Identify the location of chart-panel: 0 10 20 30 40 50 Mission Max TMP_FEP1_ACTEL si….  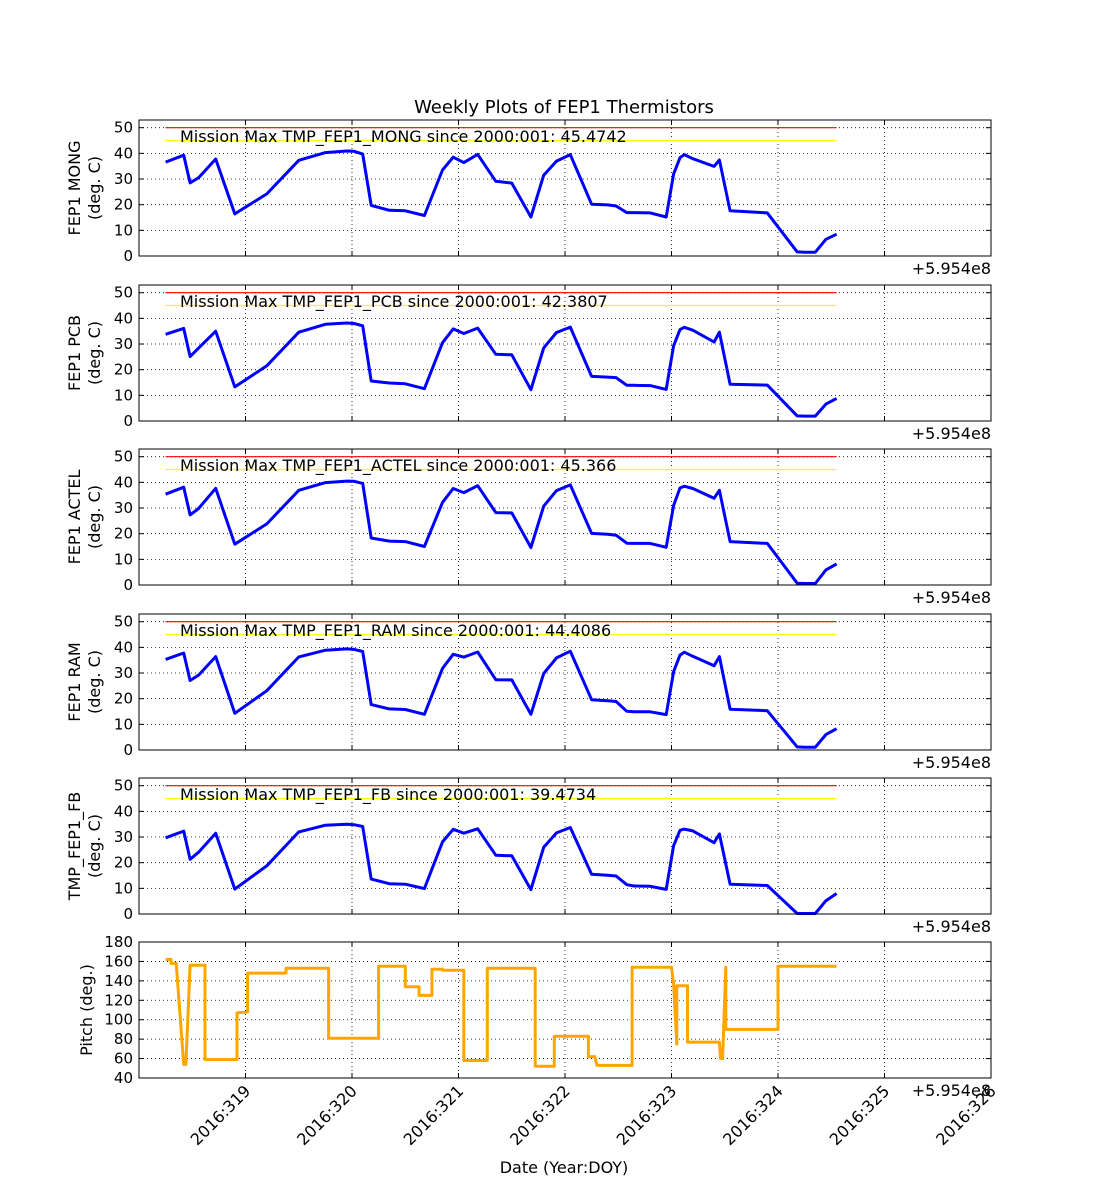
(528, 527).